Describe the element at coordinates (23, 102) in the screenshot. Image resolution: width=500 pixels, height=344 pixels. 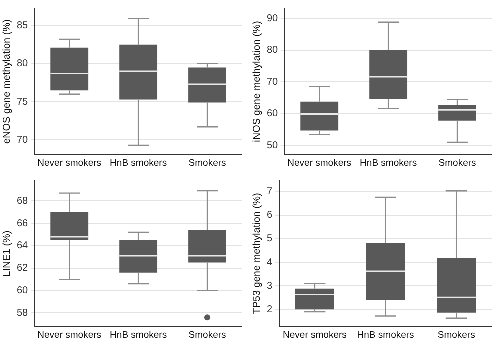
I see `y-tick-label: 75` at that location.